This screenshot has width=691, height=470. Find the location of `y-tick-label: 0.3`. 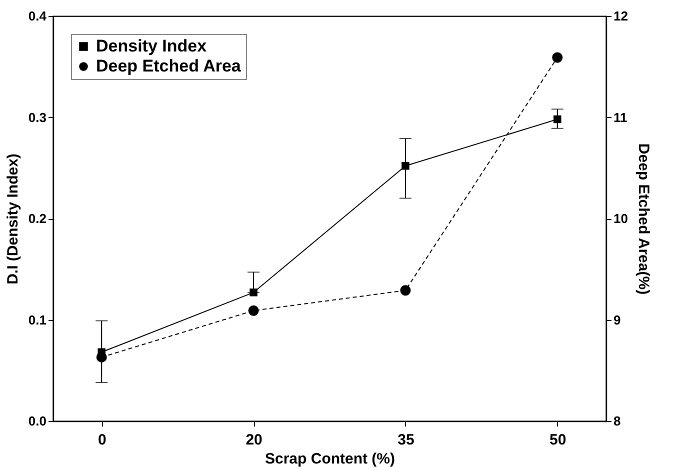

y-tick-label: 0.3 is located at coordinates (37, 117).